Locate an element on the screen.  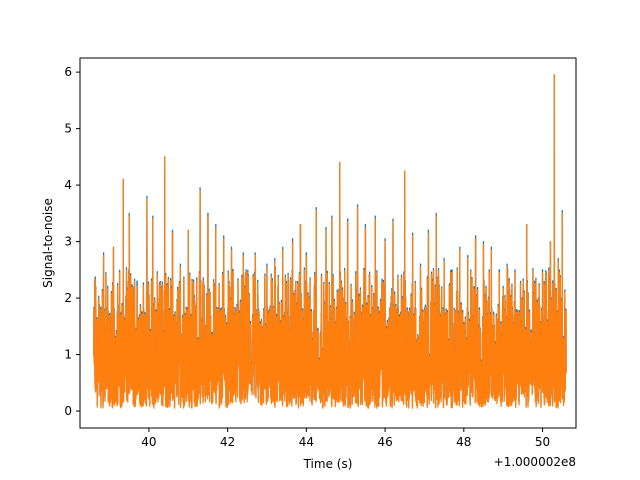
x-axis-offset-label: +1.000002e8 is located at coordinates (535, 462).